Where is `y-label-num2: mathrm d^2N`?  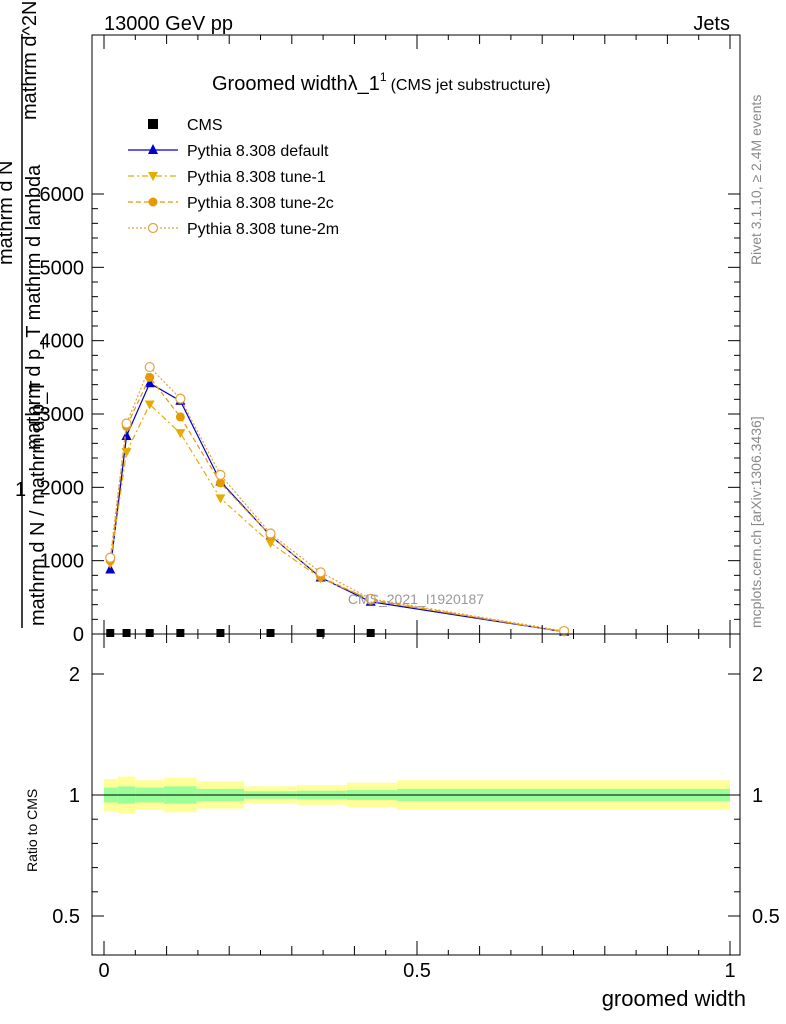 y-label-num2: mathrm d^2N is located at coordinates (30, 60).